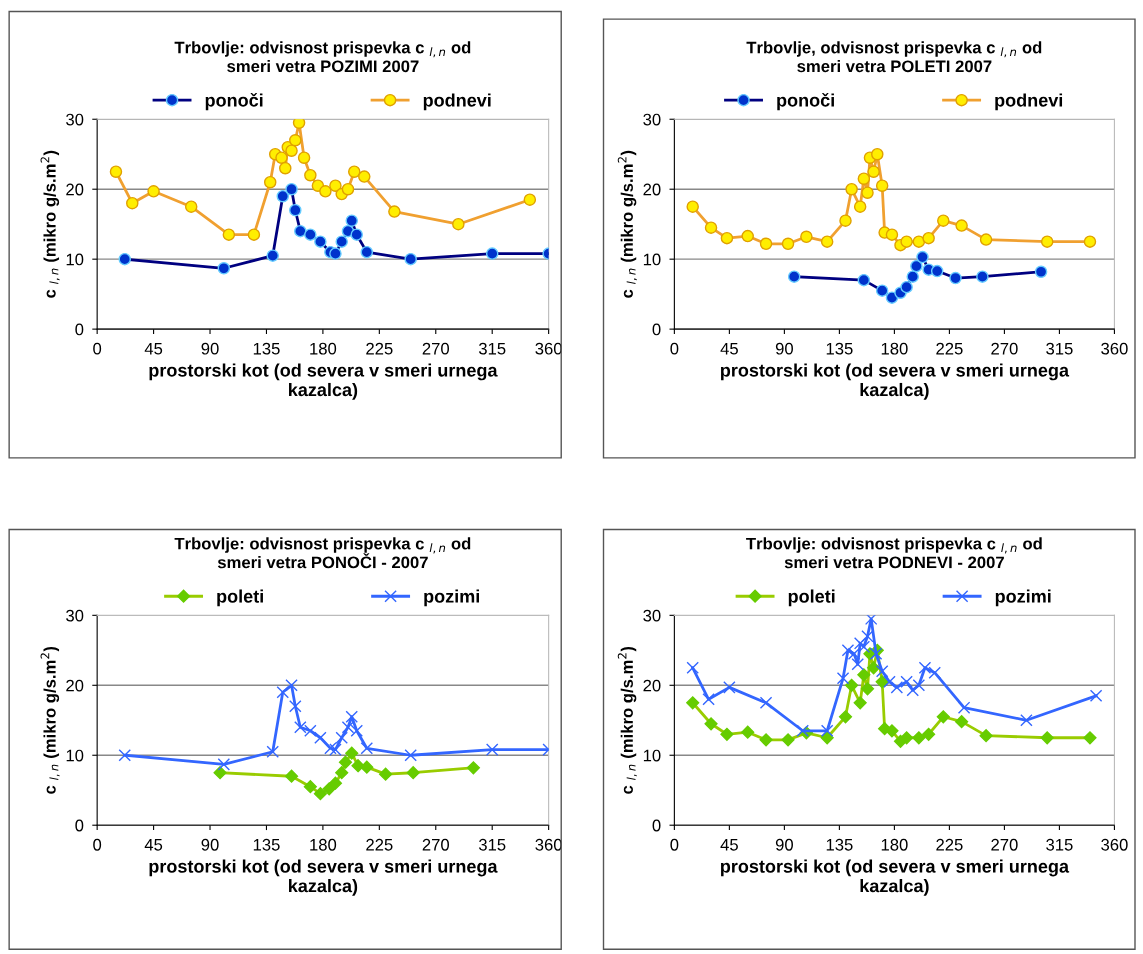  What do you see at coordinates (894, 553) in the screenshot?
I see `chart-title: Trbovlje: odvisnost prispevka c $_{l,n}$ od smeri vetra PODNEVI - 2007` at bounding box center [894, 553].